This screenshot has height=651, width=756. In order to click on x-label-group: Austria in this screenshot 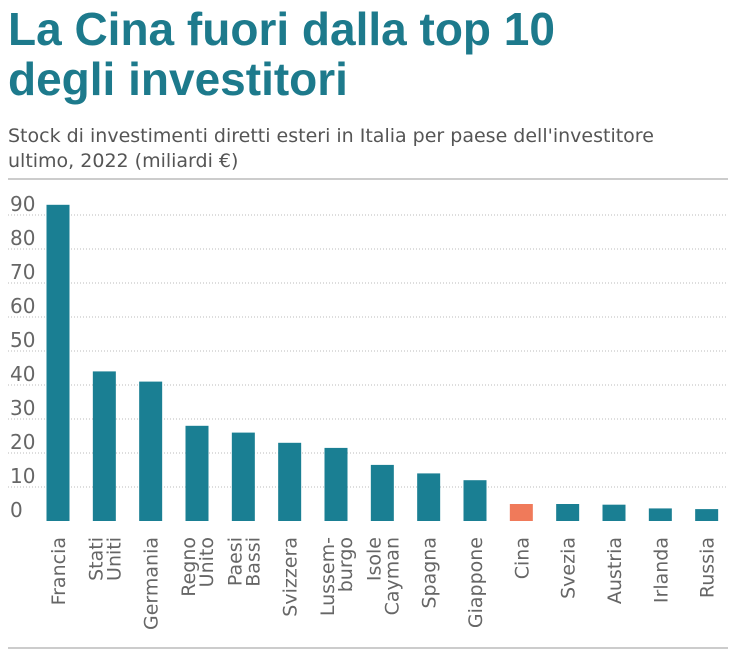, I will do `click(615, 570)`.